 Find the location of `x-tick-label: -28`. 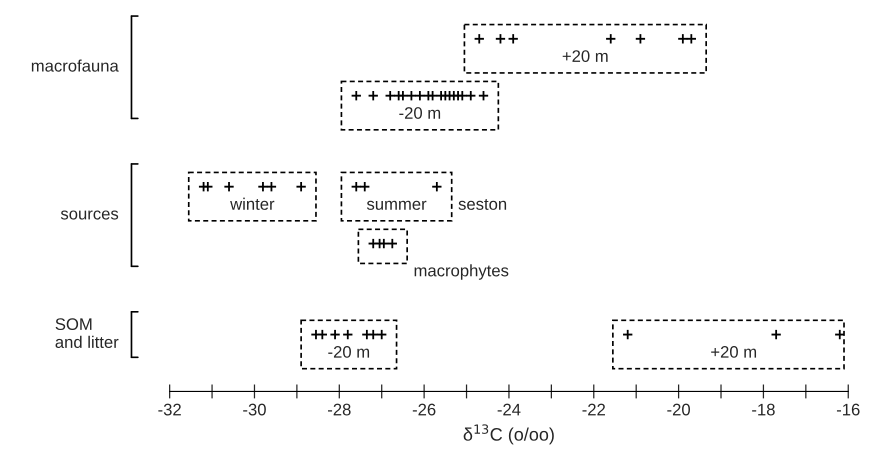

x-tick-label: -28 is located at coordinates (339, 410).